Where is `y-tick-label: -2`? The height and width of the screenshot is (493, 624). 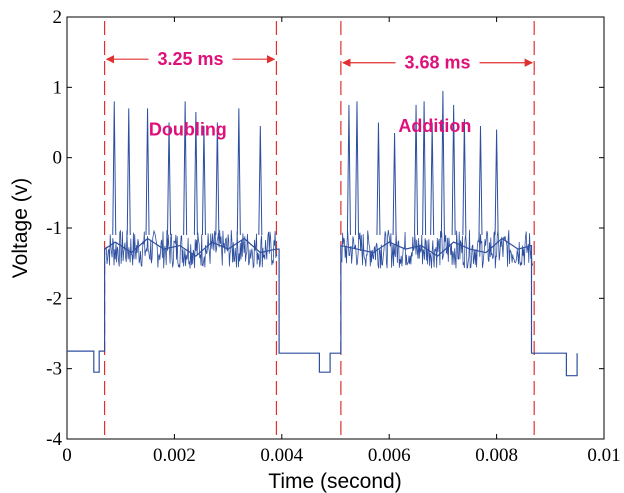 y-tick-label: -2 is located at coordinates (54, 298).